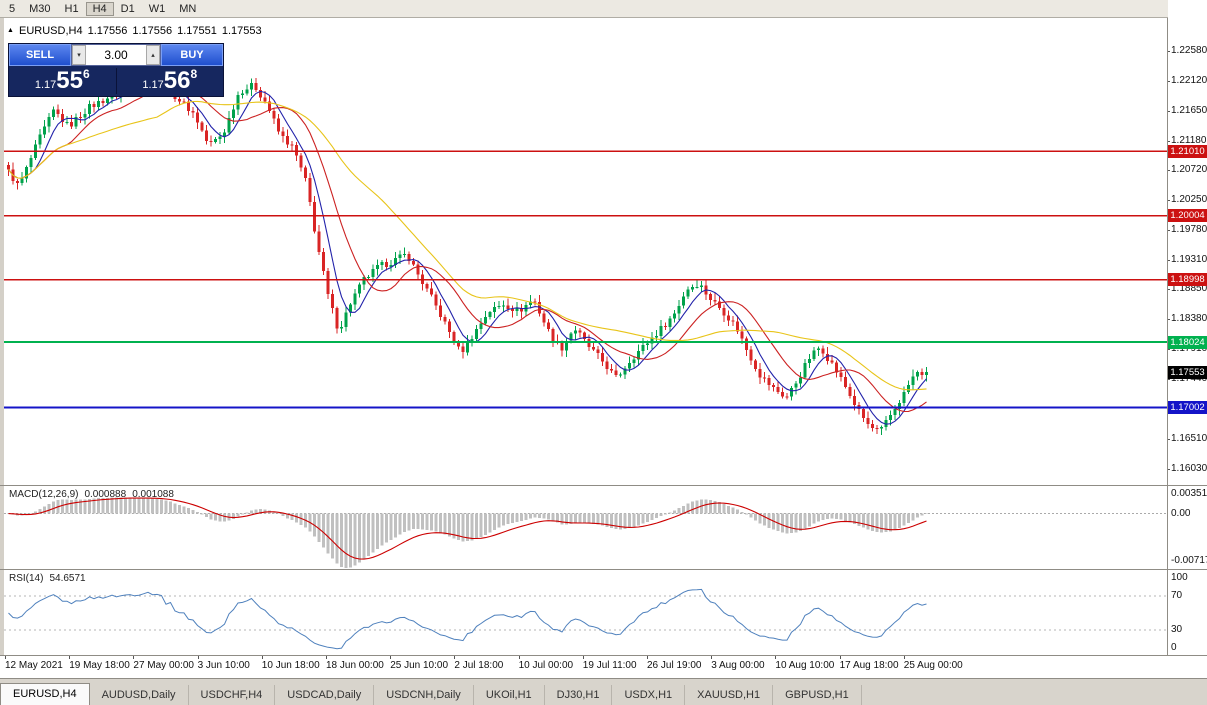  I want to click on timeframe-toolbar: 5 M30 H1 H4 D1 W1 MN, so click(603, 9).